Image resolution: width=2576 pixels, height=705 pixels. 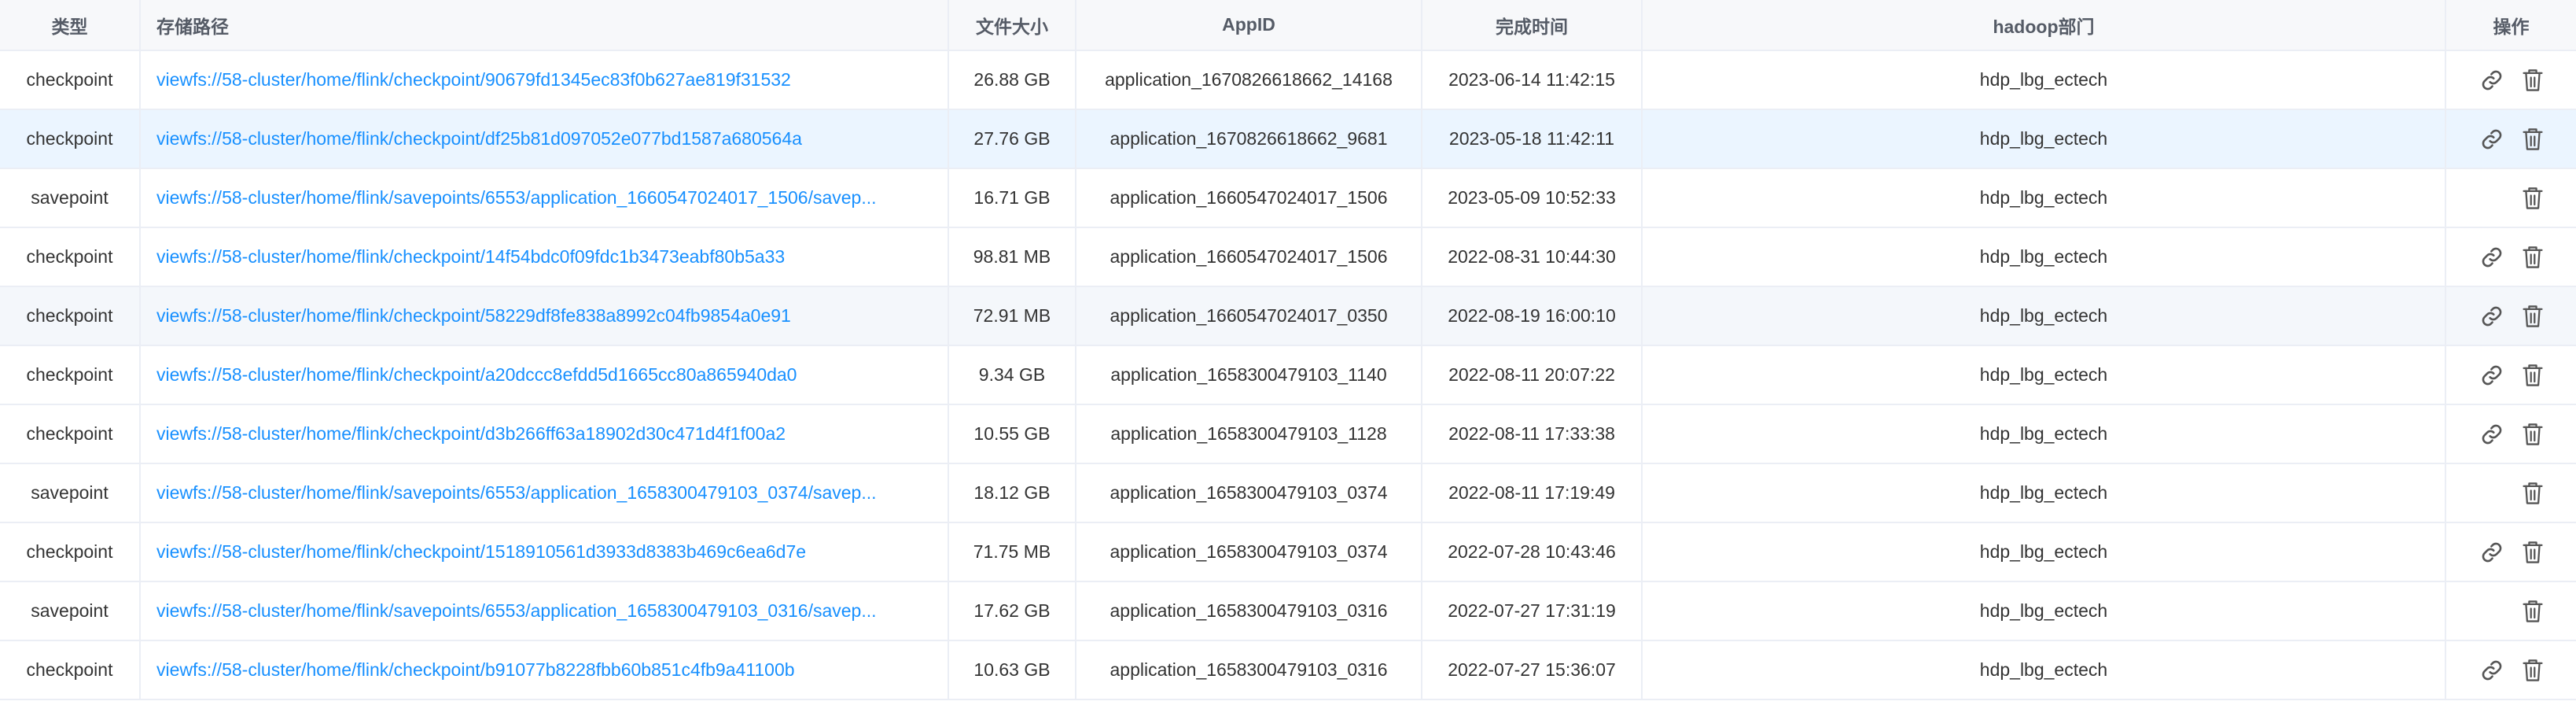 What do you see at coordinates (71, 25) in the screenshot?
I see `column-header-type: 类型` at bounding box center [71, 25].